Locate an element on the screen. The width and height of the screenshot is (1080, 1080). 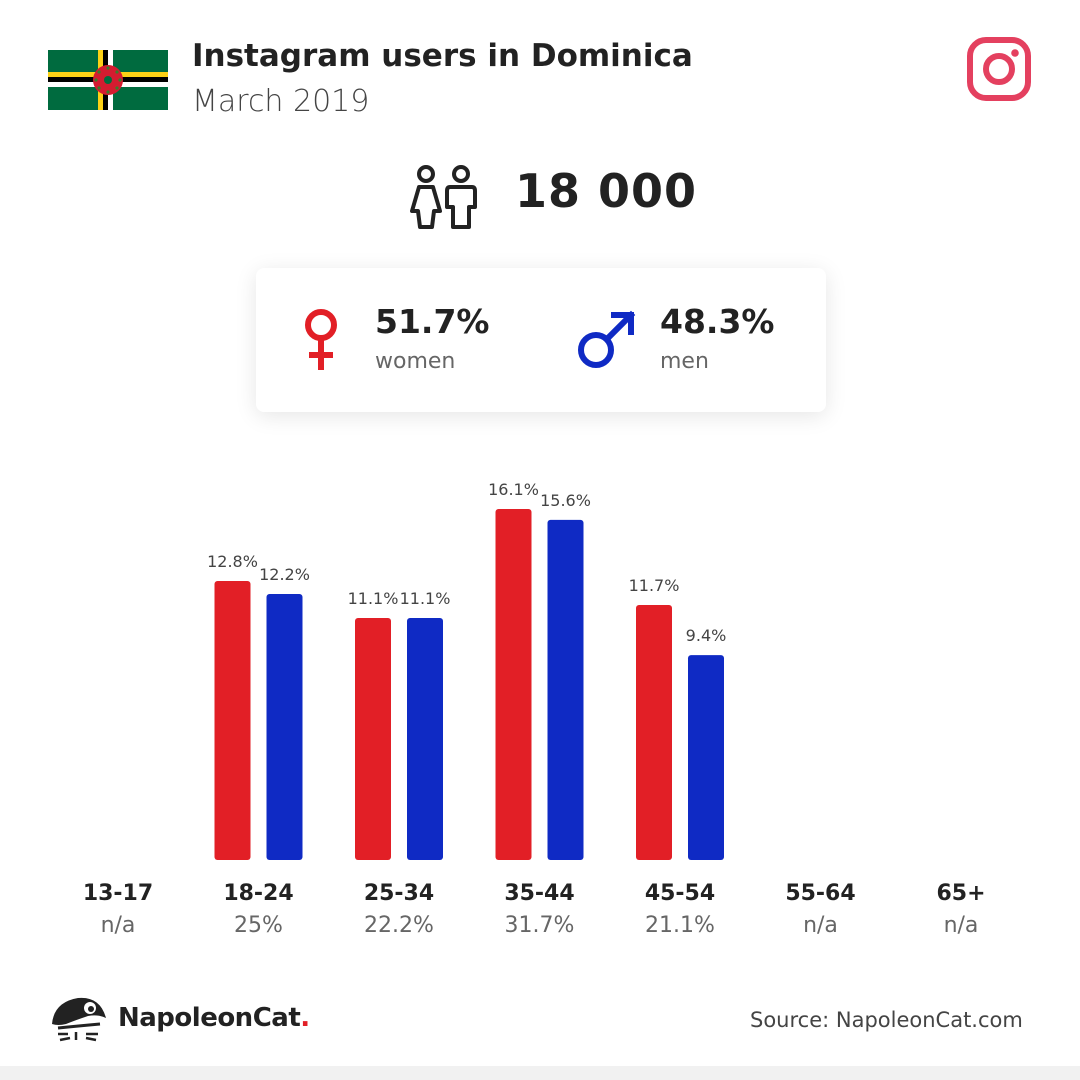
category-label-25-34: 25-34 is located at coordinates (399, 893).